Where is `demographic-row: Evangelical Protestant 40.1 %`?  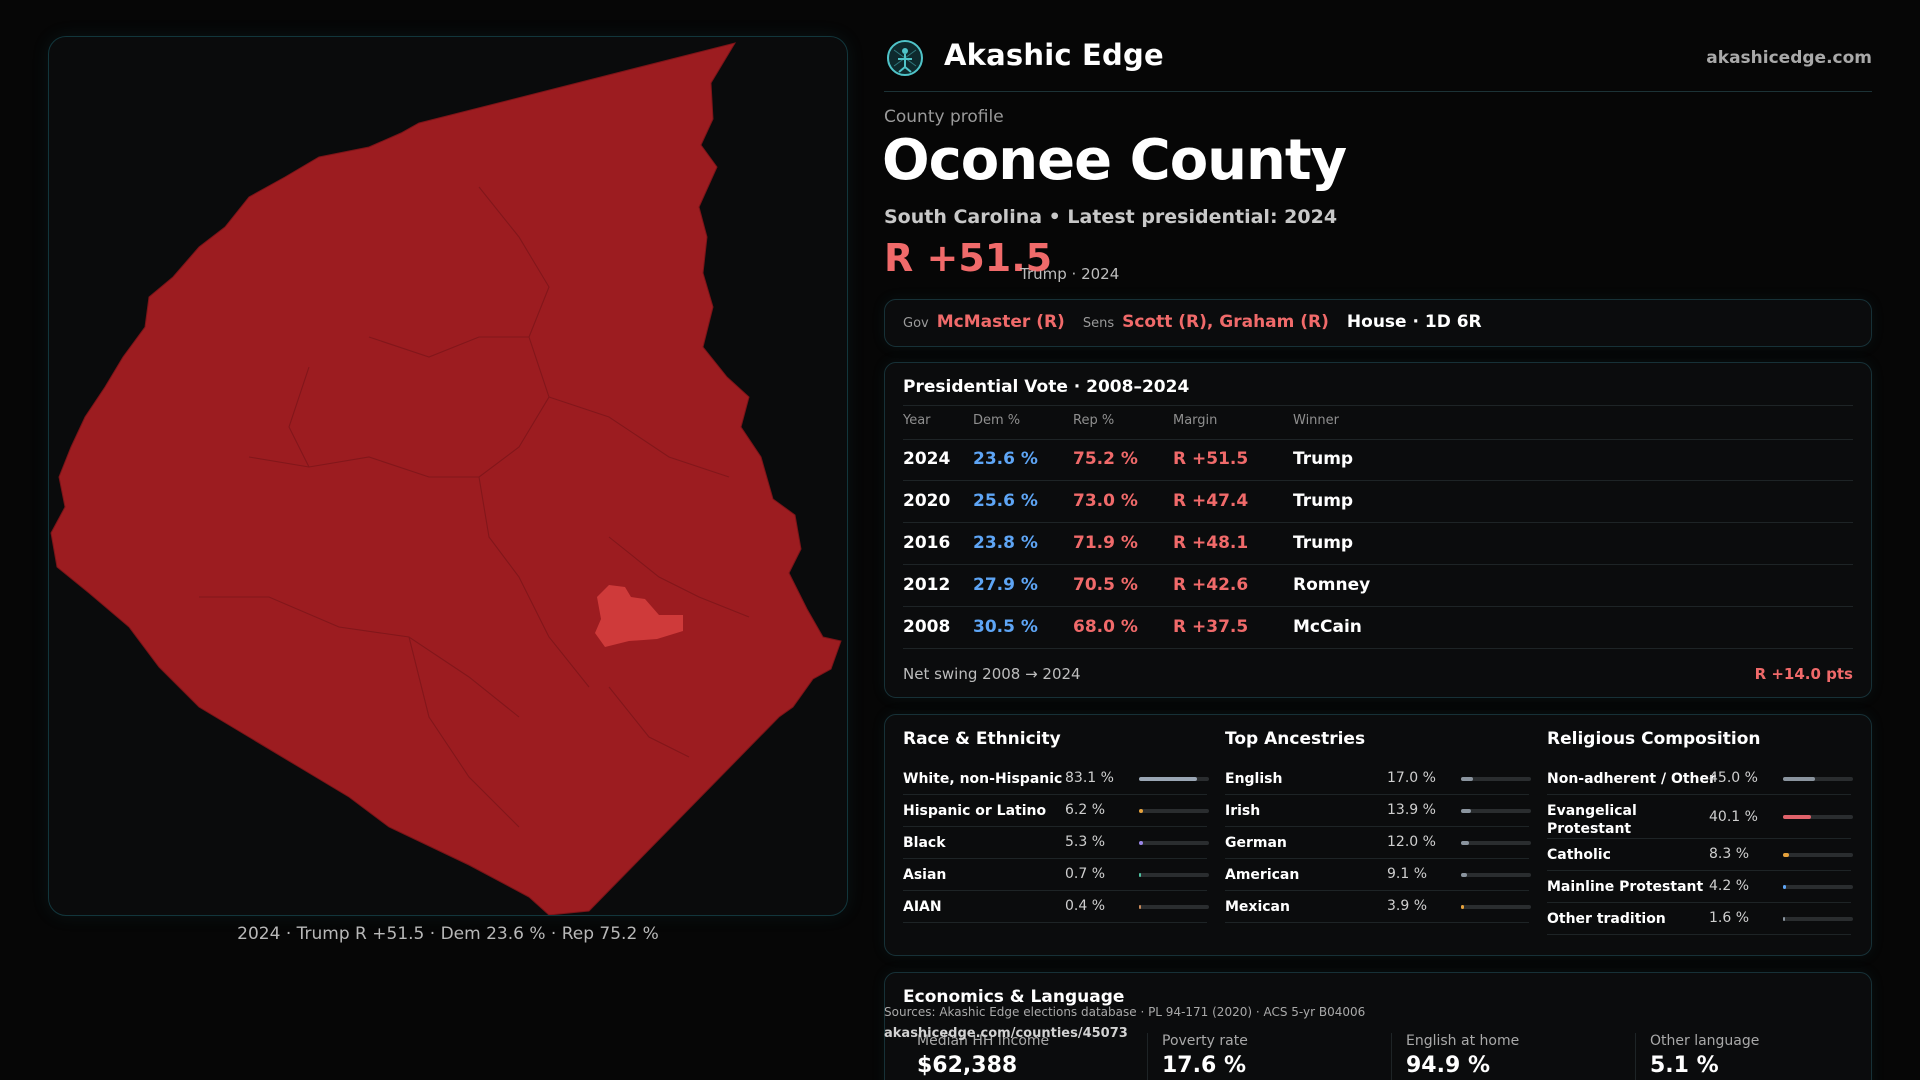 demographic-row: Evangelical Protestant 40.1 % is located at coordinates (1700, 817).